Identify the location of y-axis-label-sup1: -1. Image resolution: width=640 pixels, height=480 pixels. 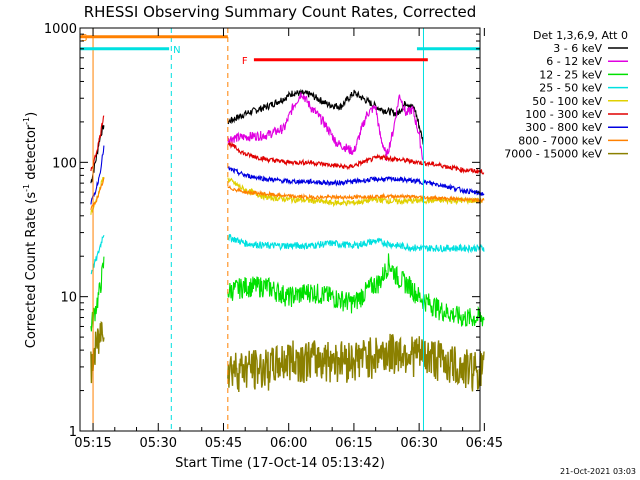
(26, 188).